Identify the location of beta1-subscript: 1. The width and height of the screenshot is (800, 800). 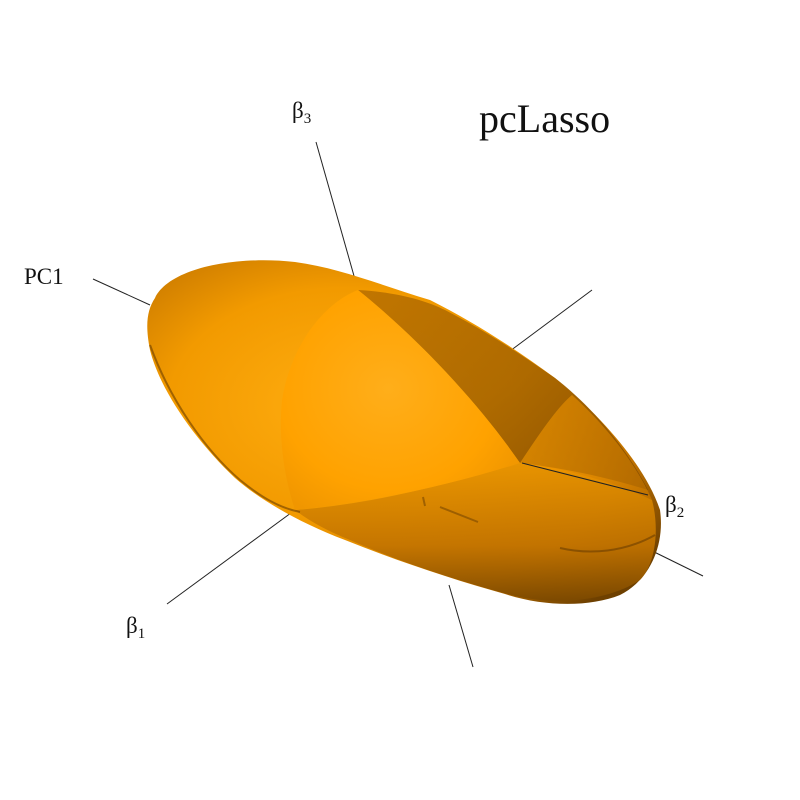
(142, 634).